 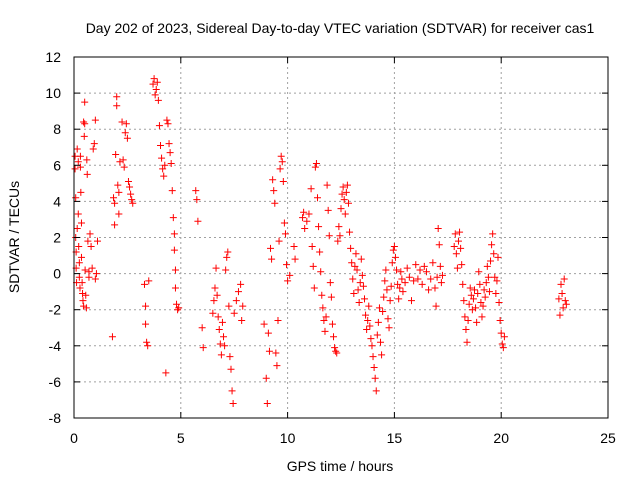 What do you see at coordinates (395, 438) in the screenshot?
I see `x-tick-label: 15` at bounding box center [395, 438].